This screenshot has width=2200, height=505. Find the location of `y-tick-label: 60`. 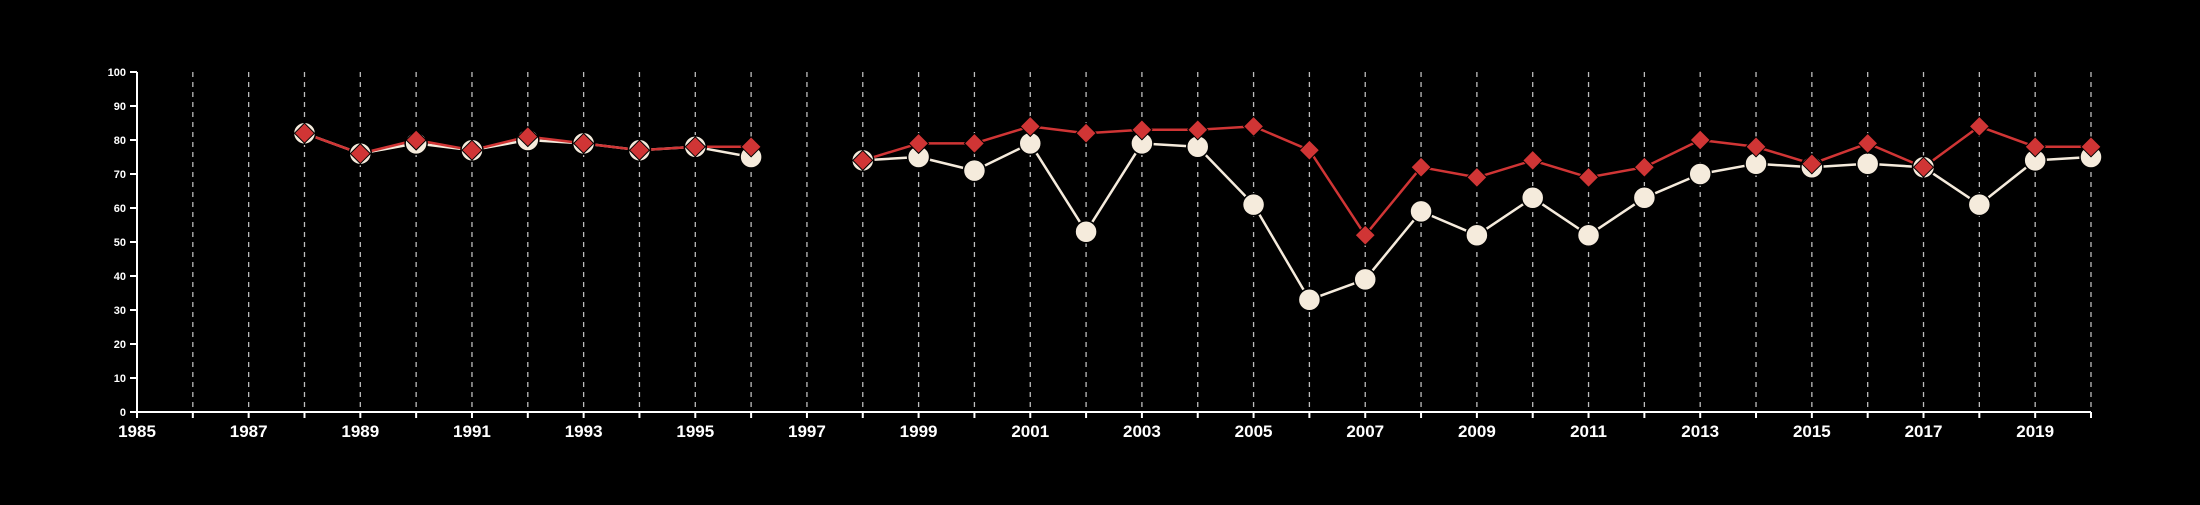

y-tick-label: 60 is located at coordinates (120, 209).